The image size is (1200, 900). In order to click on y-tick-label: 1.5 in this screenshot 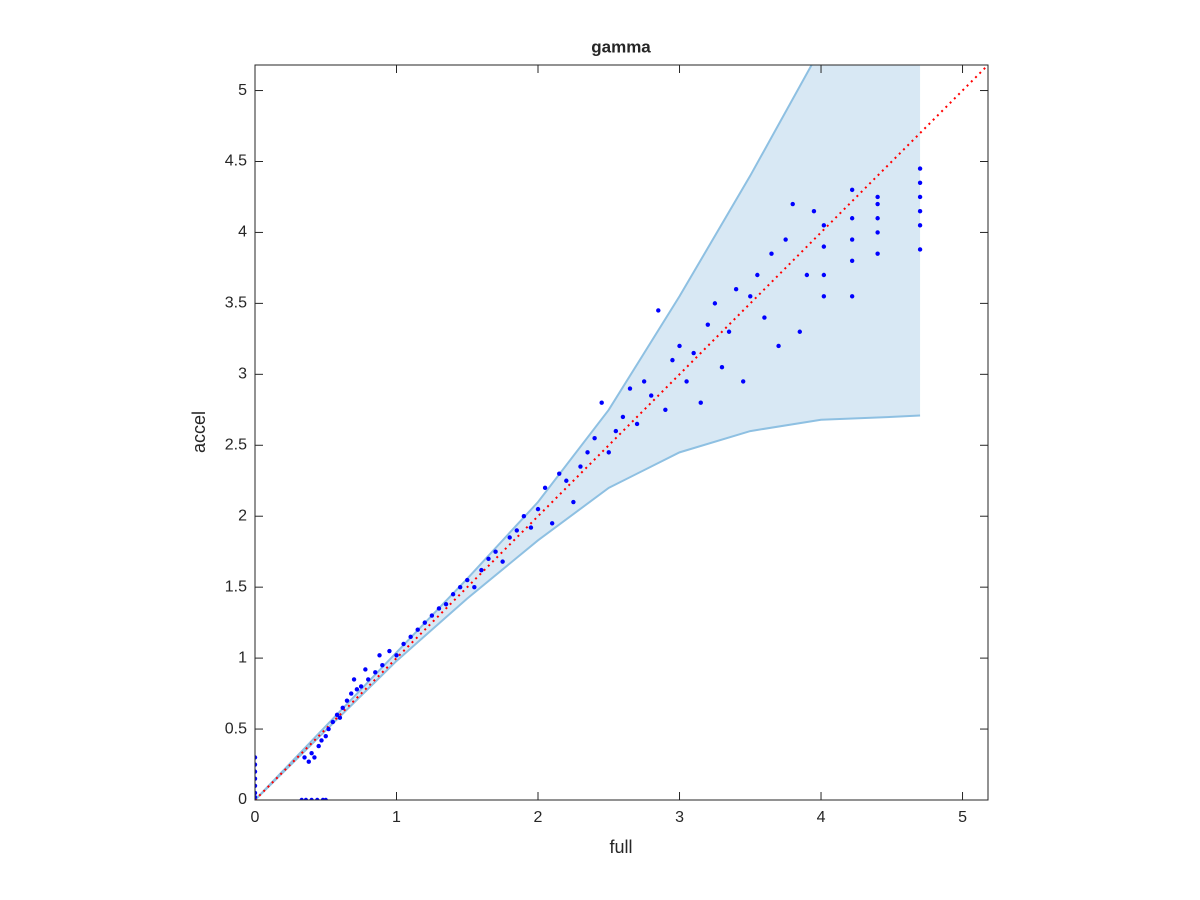, I will do `click(236, 586)`.